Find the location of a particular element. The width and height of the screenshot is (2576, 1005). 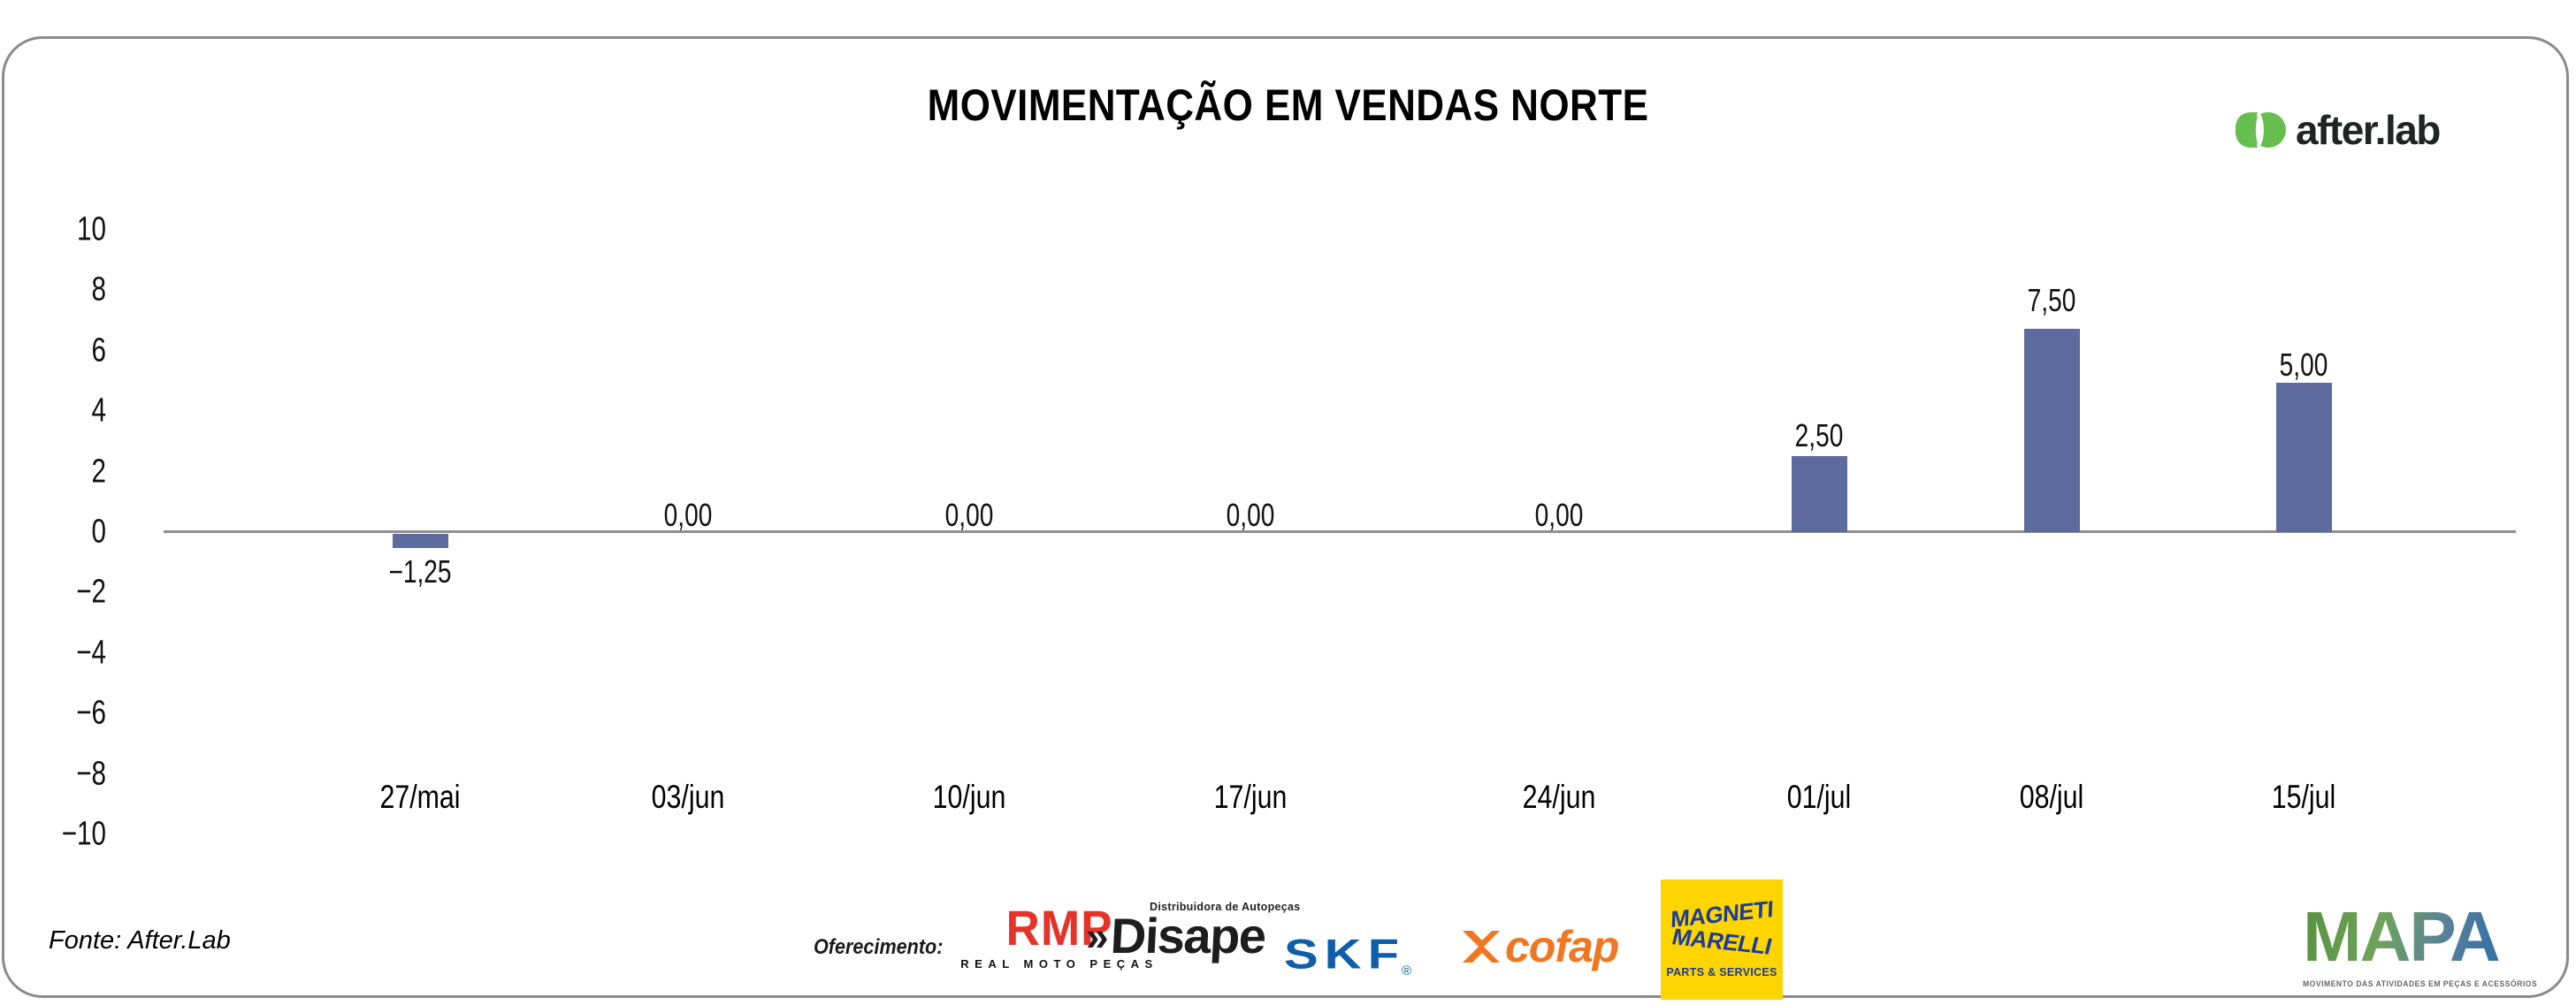

x-axis-zero-line is located at coordinates (1340, 531).